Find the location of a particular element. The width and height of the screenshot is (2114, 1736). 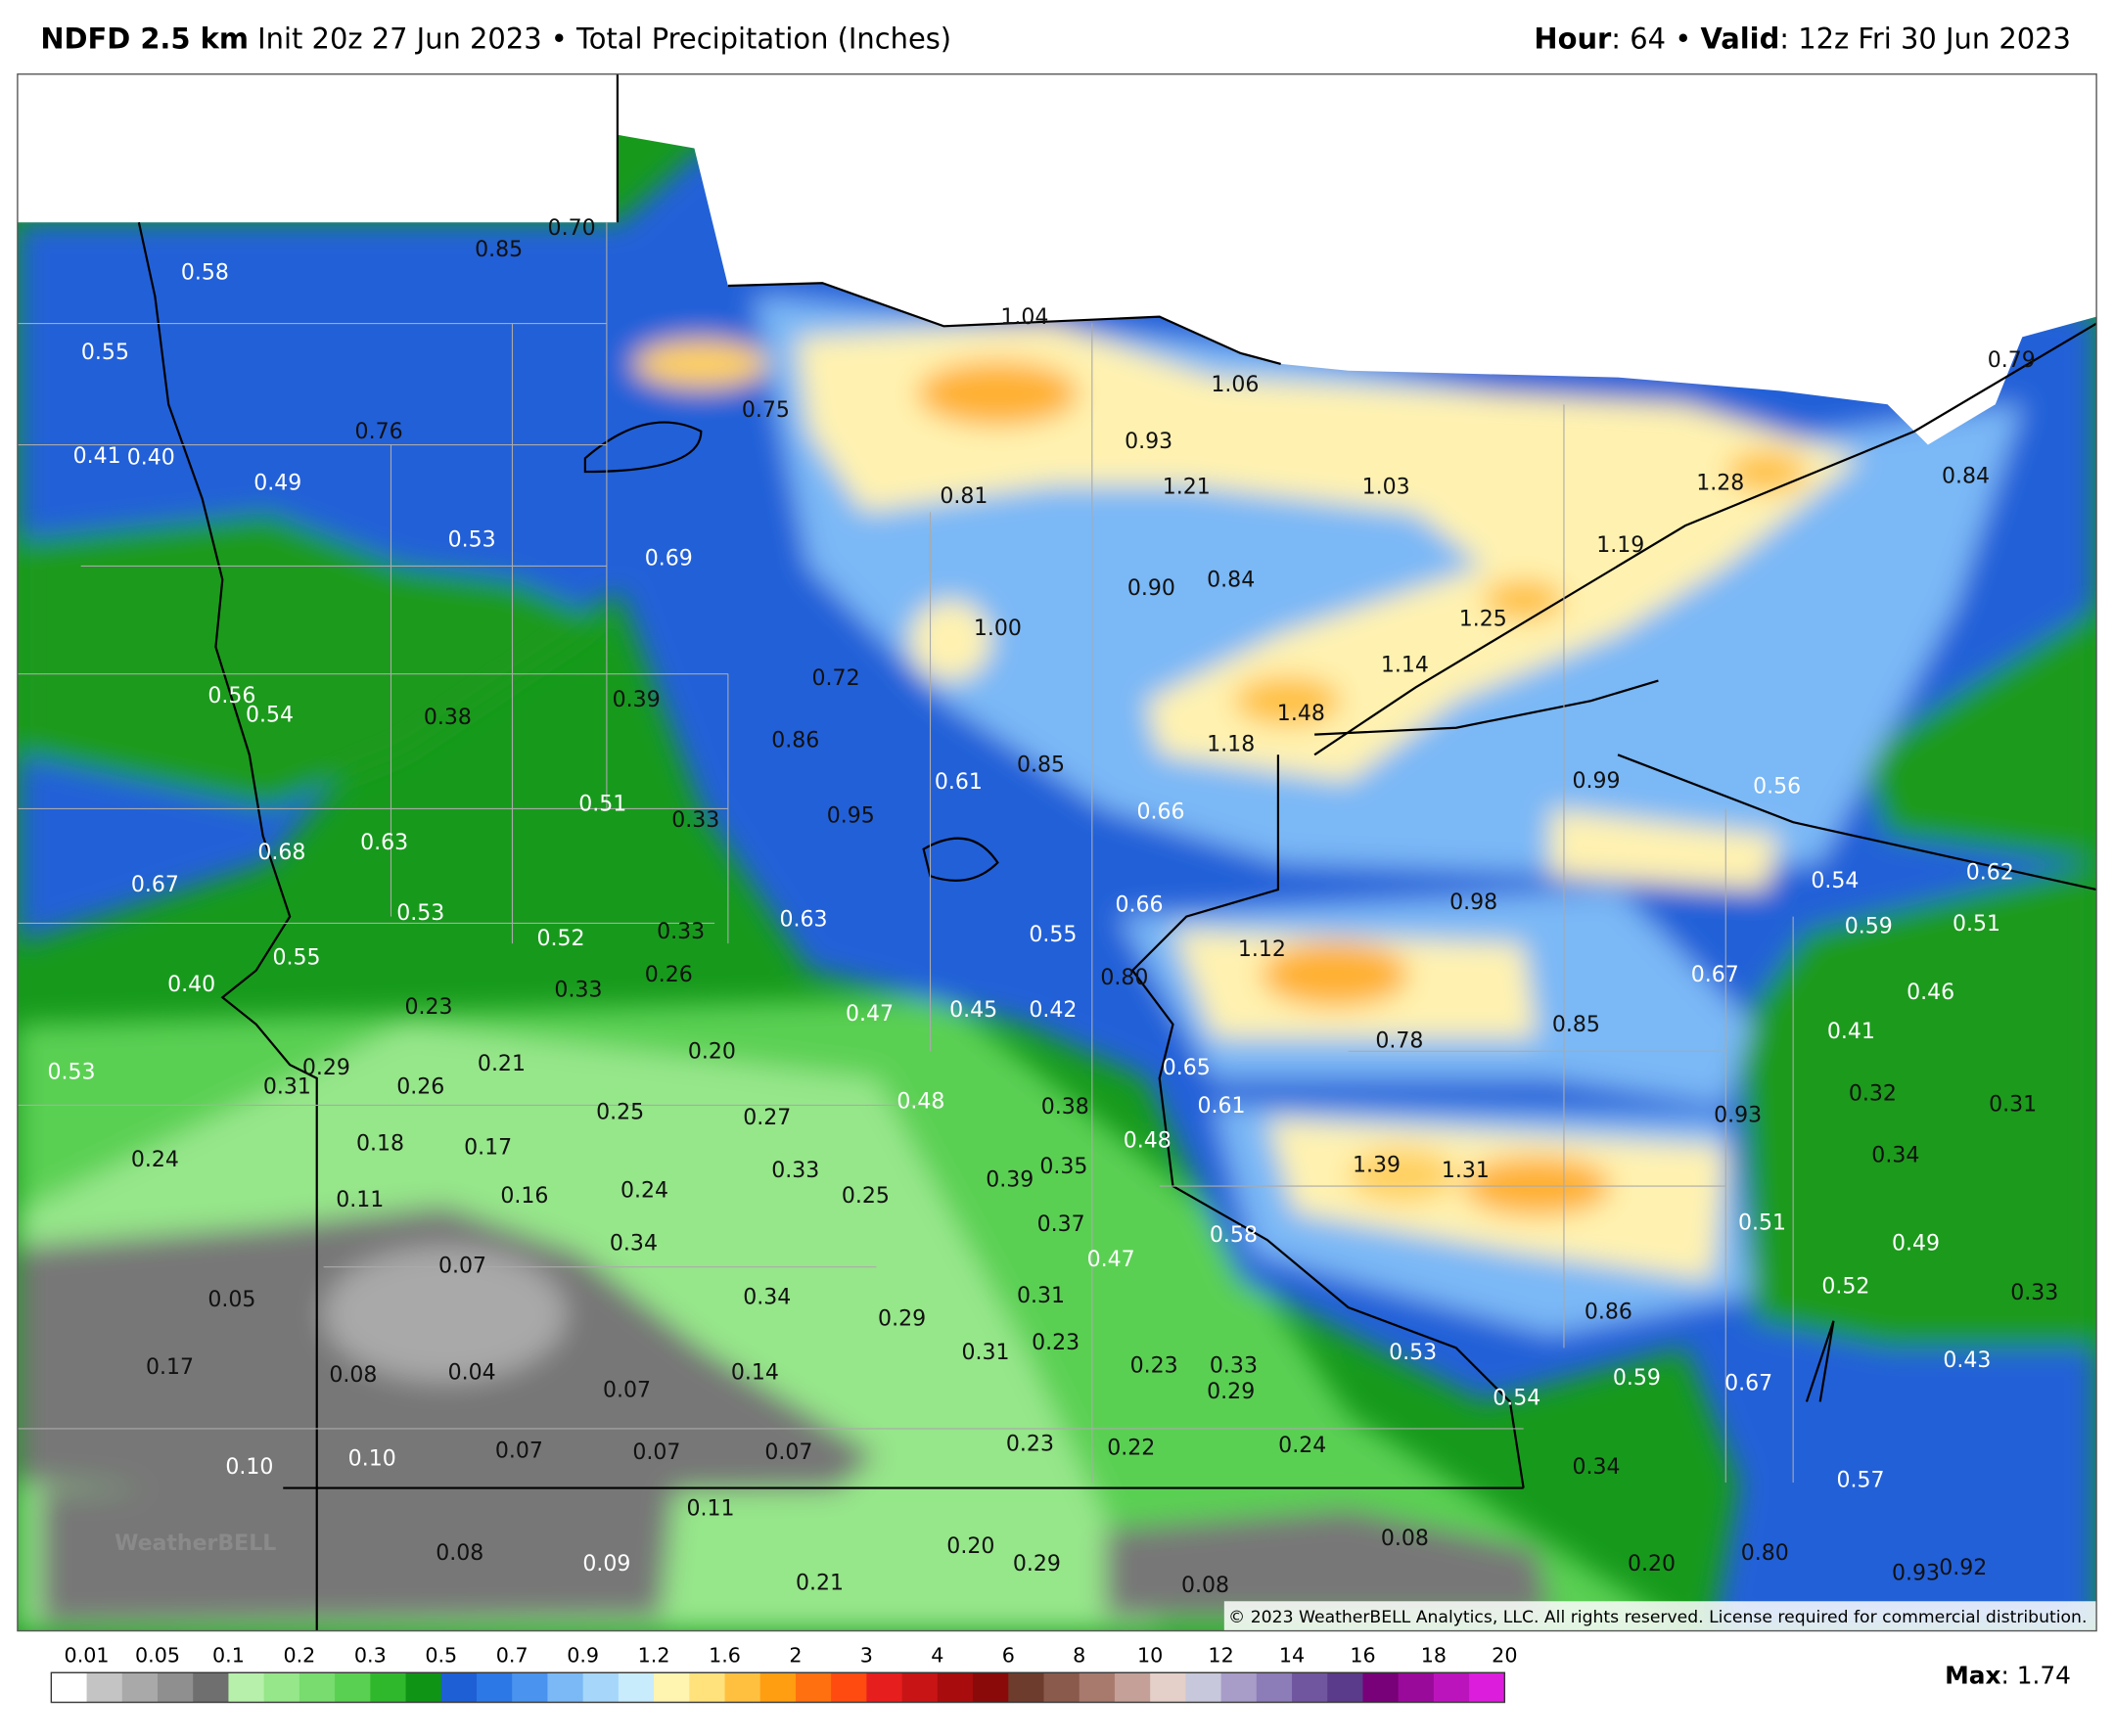

value-label: 0.66 is located at coordinates (1140, 906).